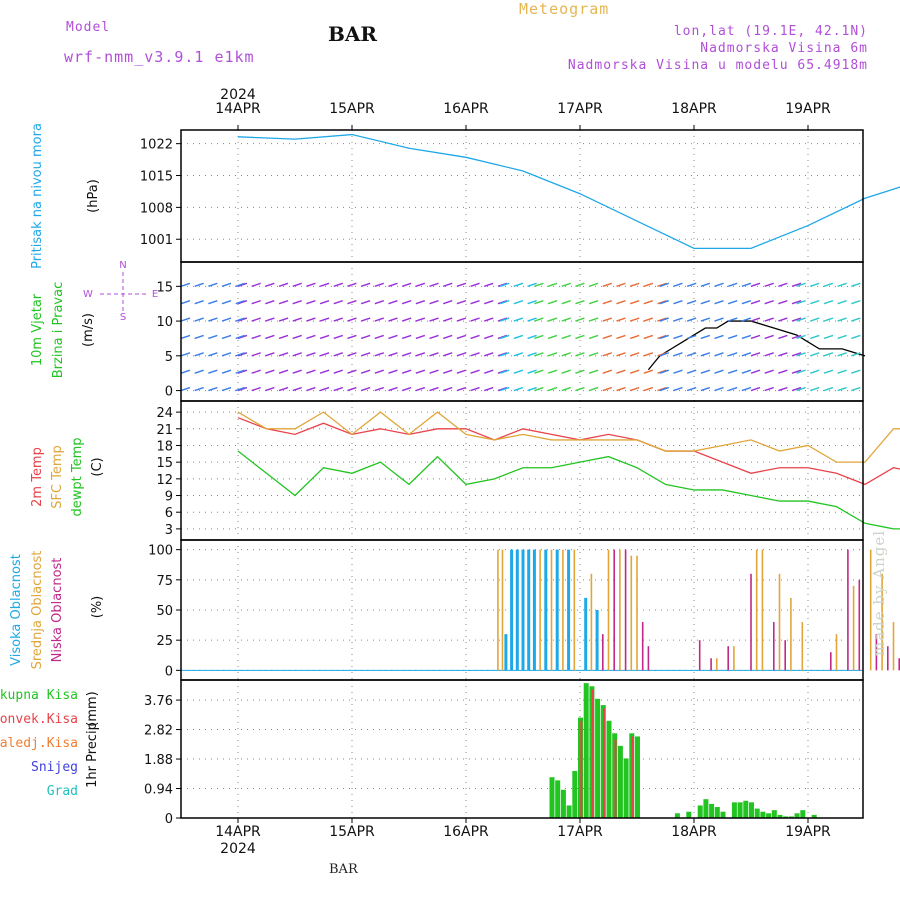 The image size is (900, 900). What do you see at coordinates (39, 743) in the screenshot?
I see `precip-legend-2: Zaledj.Kisa` at bounding box center [39, 743].